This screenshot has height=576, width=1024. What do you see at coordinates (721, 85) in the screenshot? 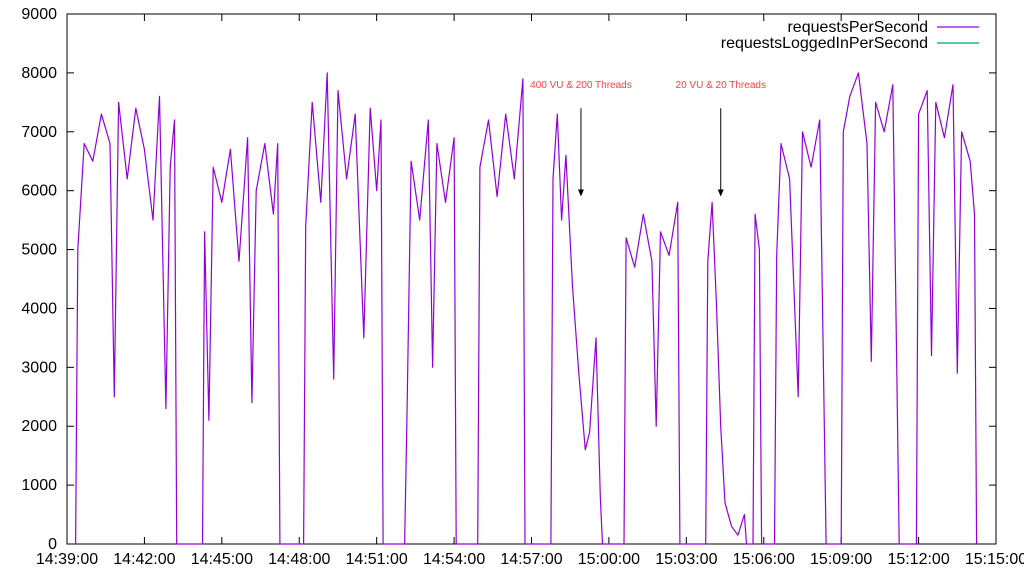
I see `annotation-label: 20 VU & 20 Threads` at bounding box center [721, 85].